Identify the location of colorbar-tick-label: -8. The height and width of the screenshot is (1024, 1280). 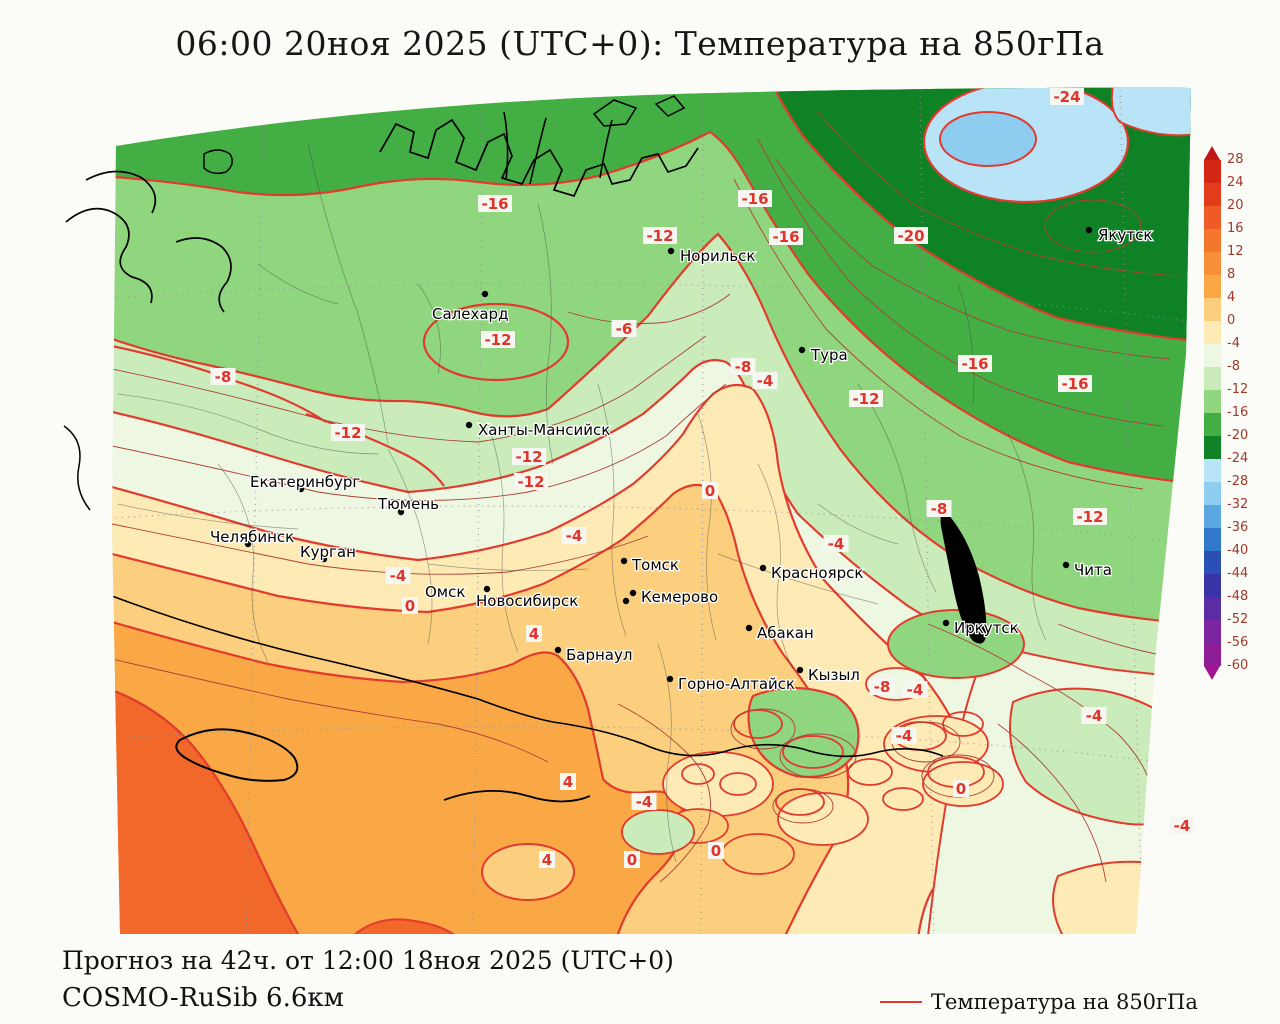
(1233, 366).